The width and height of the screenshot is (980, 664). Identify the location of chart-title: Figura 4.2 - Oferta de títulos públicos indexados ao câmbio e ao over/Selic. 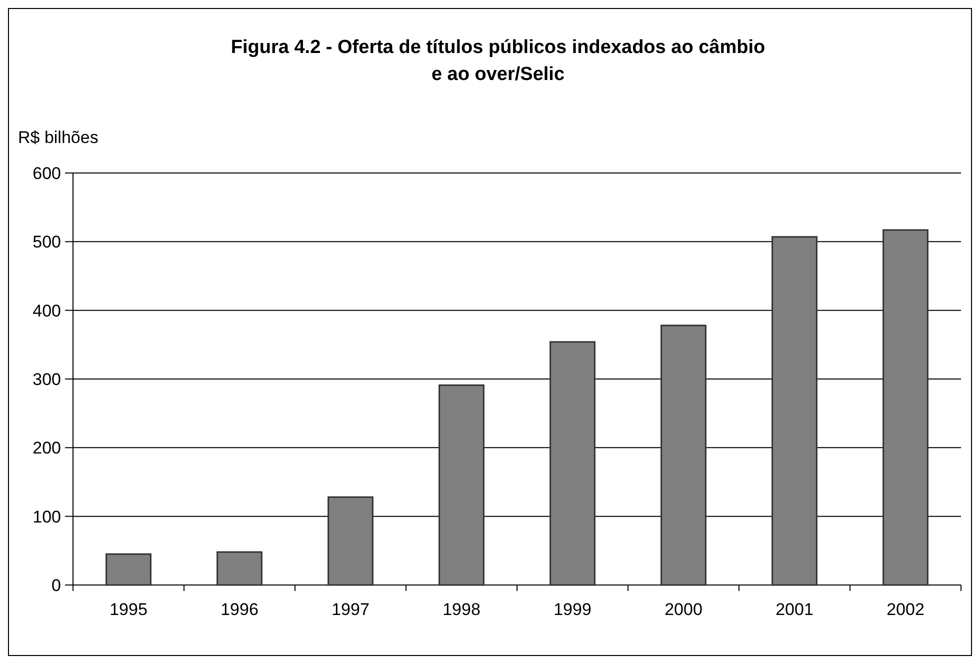
(498, 61).